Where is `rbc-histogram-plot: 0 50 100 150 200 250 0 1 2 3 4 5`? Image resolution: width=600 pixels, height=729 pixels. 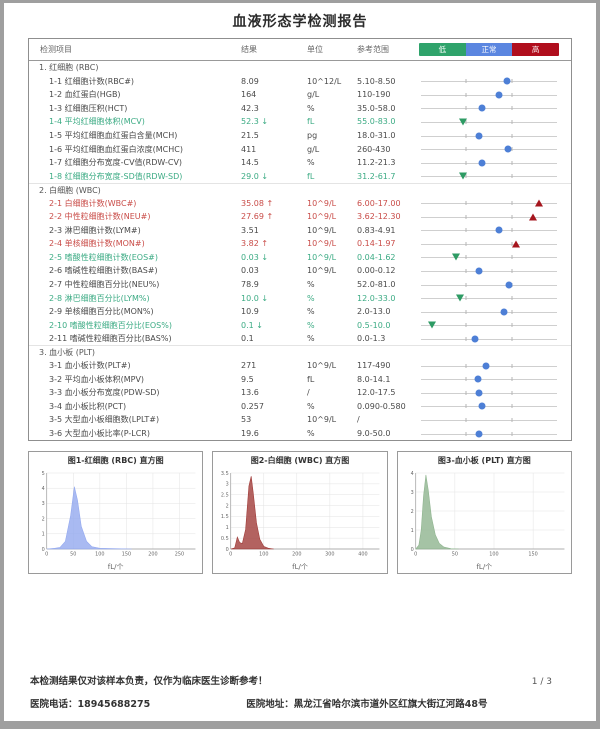
rbc-histogram-plot: 0 50 100 150 200 250 0 1 2 3 4 5 is located at coordinates (119, 514).